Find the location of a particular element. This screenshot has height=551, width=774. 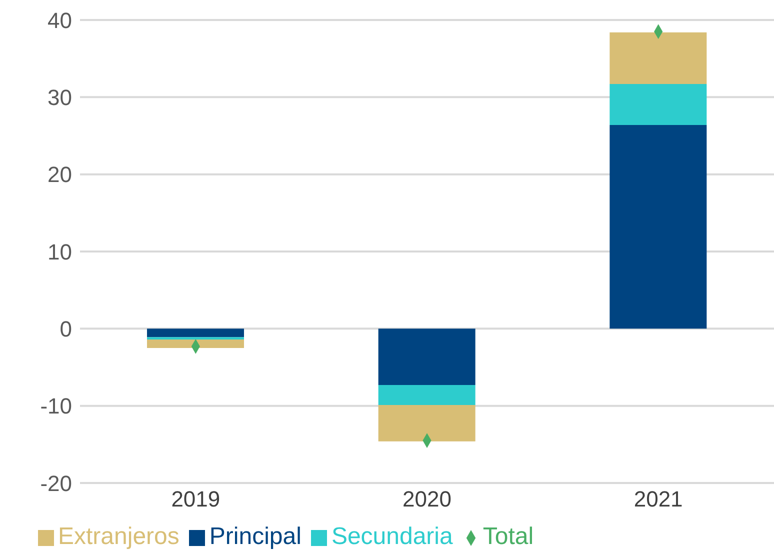

y-tick-label: 0 is located at coordinates (66, 329).